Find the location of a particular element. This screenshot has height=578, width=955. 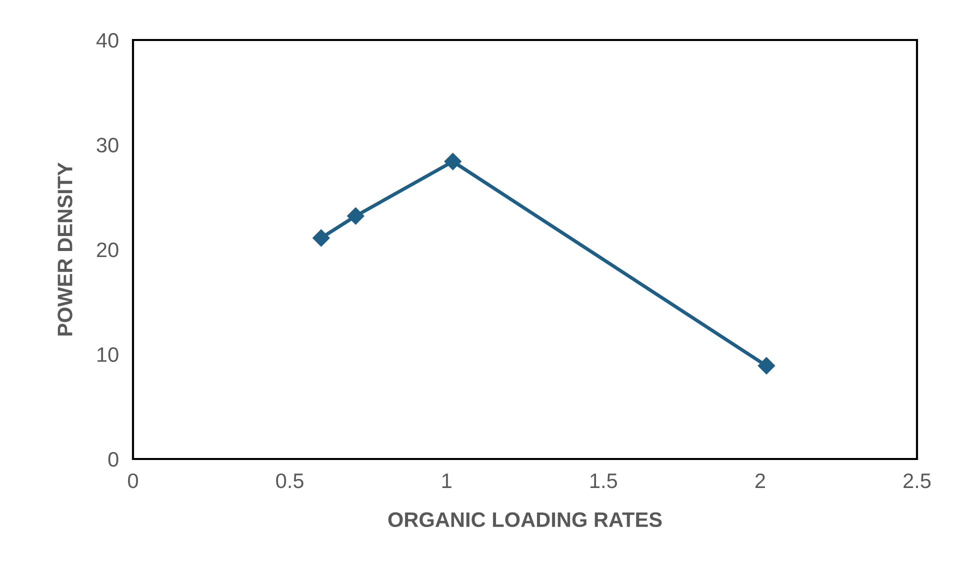

x-tick-label: 0 is located at coordinates (133, 480).